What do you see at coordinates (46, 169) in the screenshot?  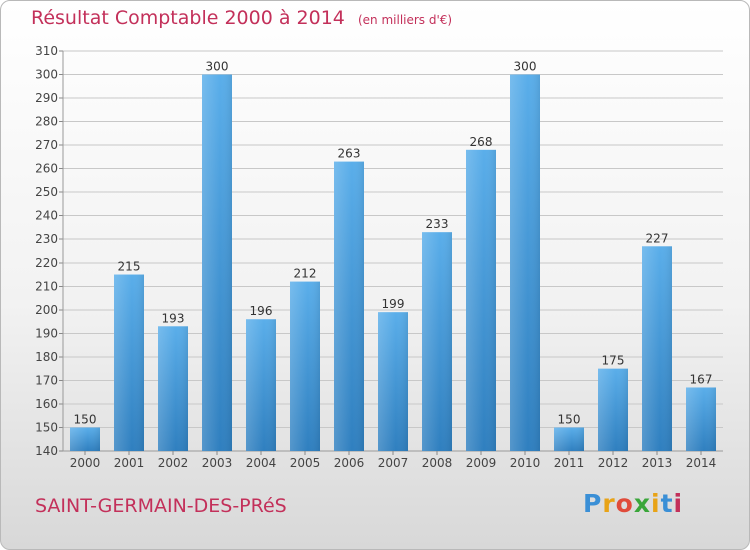 I see `y-tick-label: 260` at bounding box center [46, 169].